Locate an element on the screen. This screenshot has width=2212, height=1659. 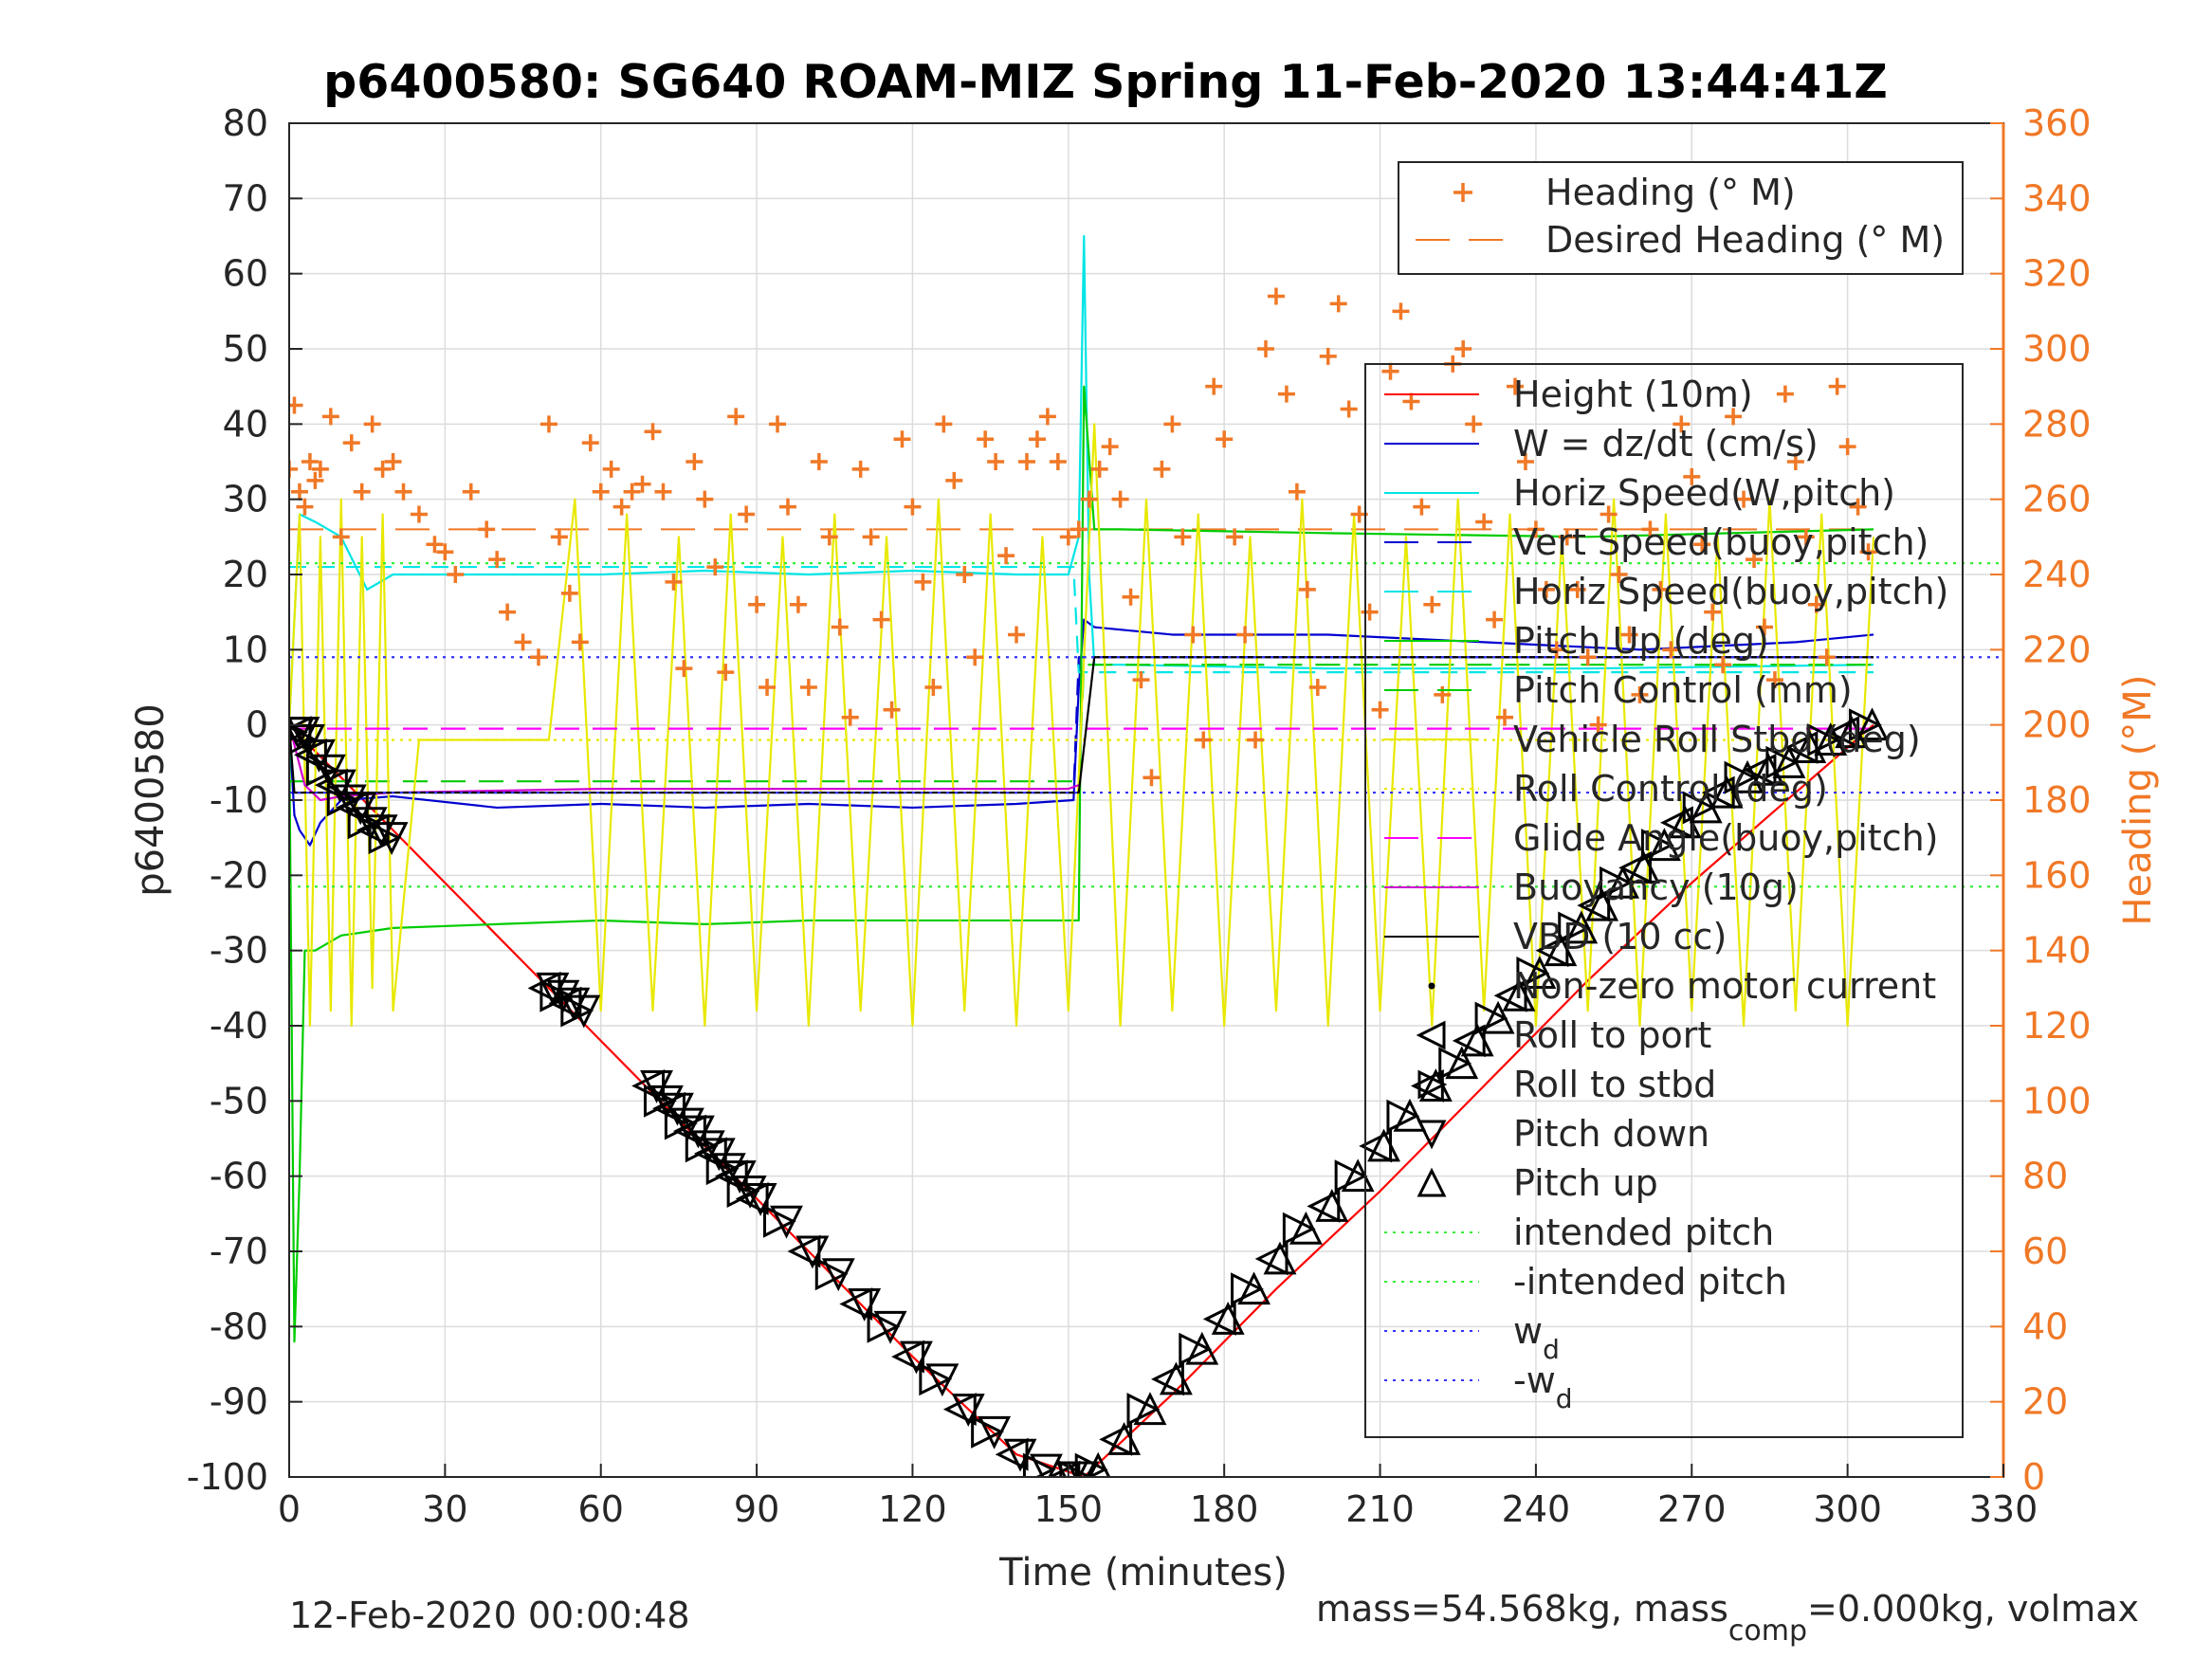
legend-lower-label-5: Pitch Up (deg) is located at coordinates (1641, 641).